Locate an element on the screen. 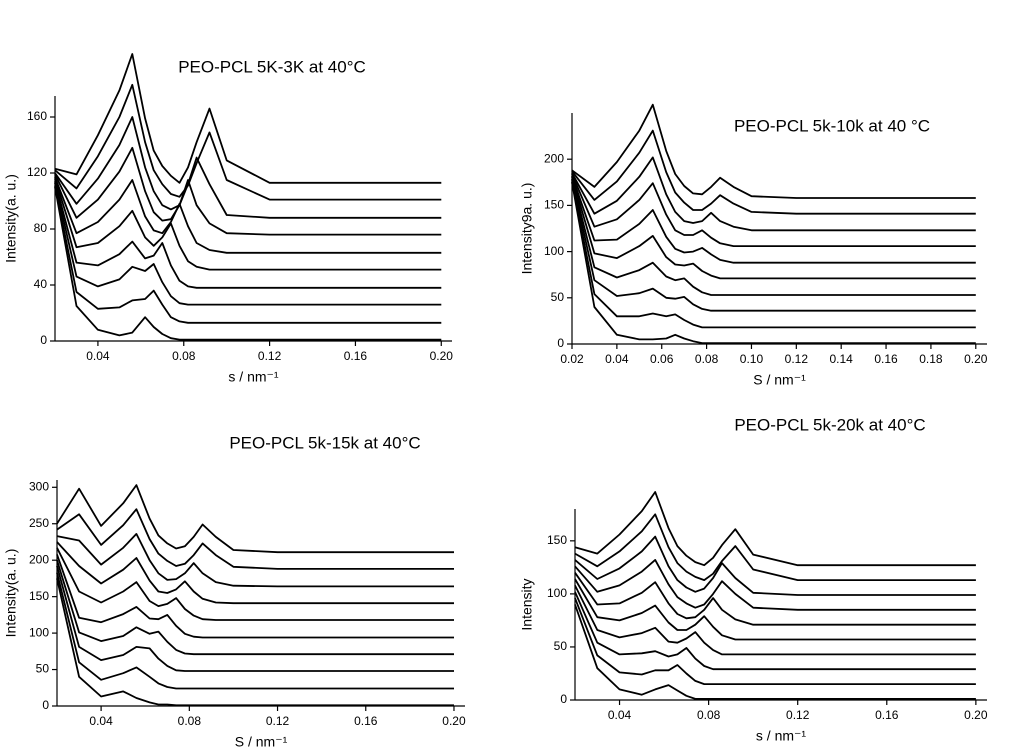  y-axis-label: Intensity9a. u.) is located at coordinates (527, 229).